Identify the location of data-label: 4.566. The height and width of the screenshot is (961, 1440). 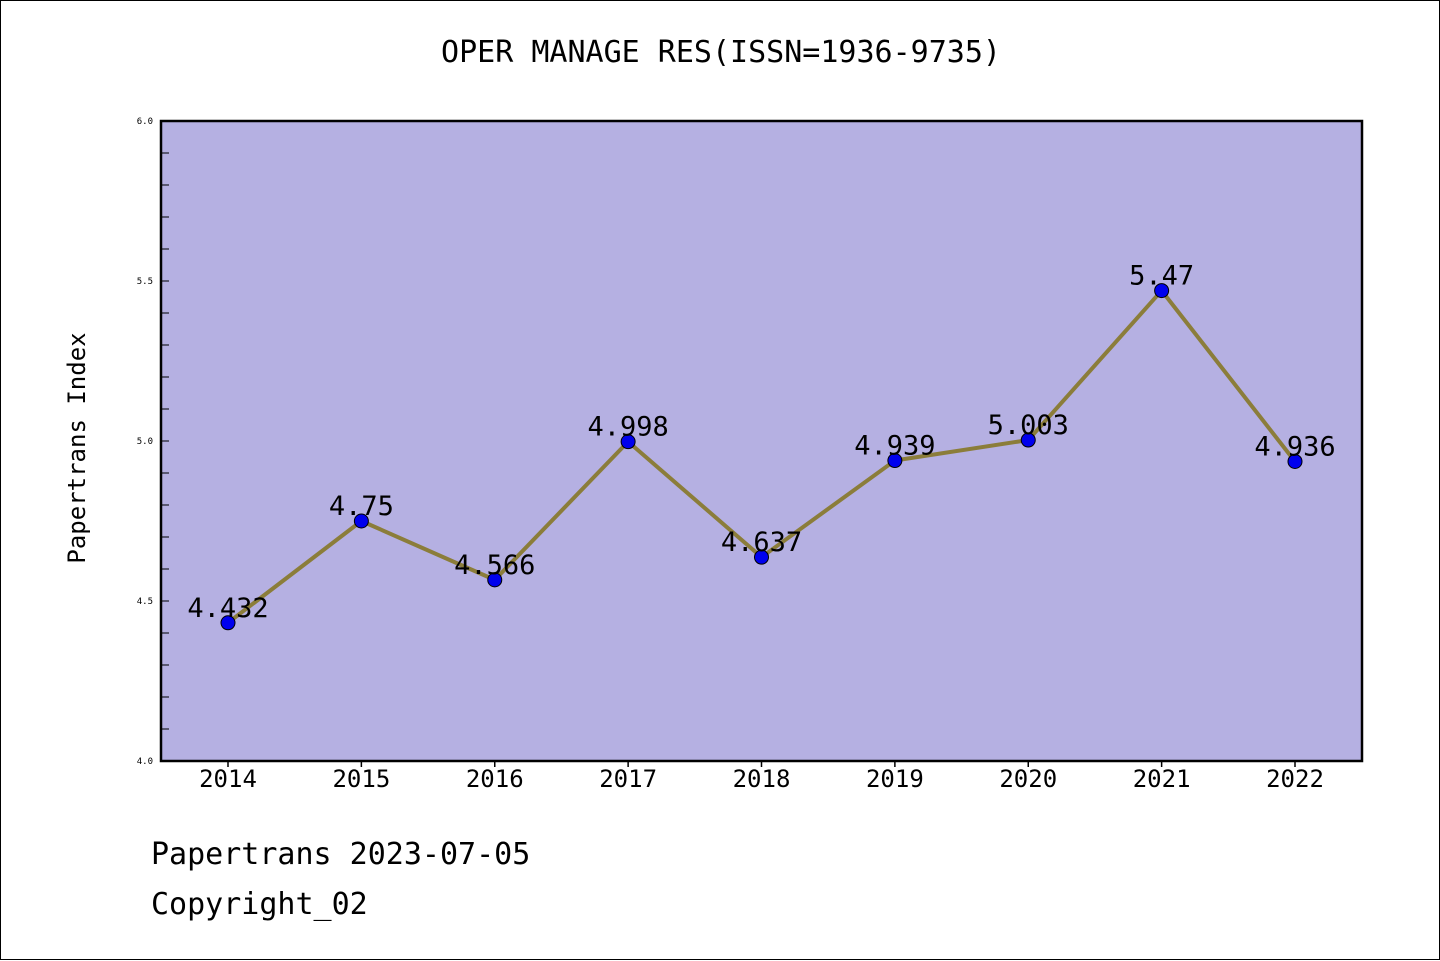
(494, 565).